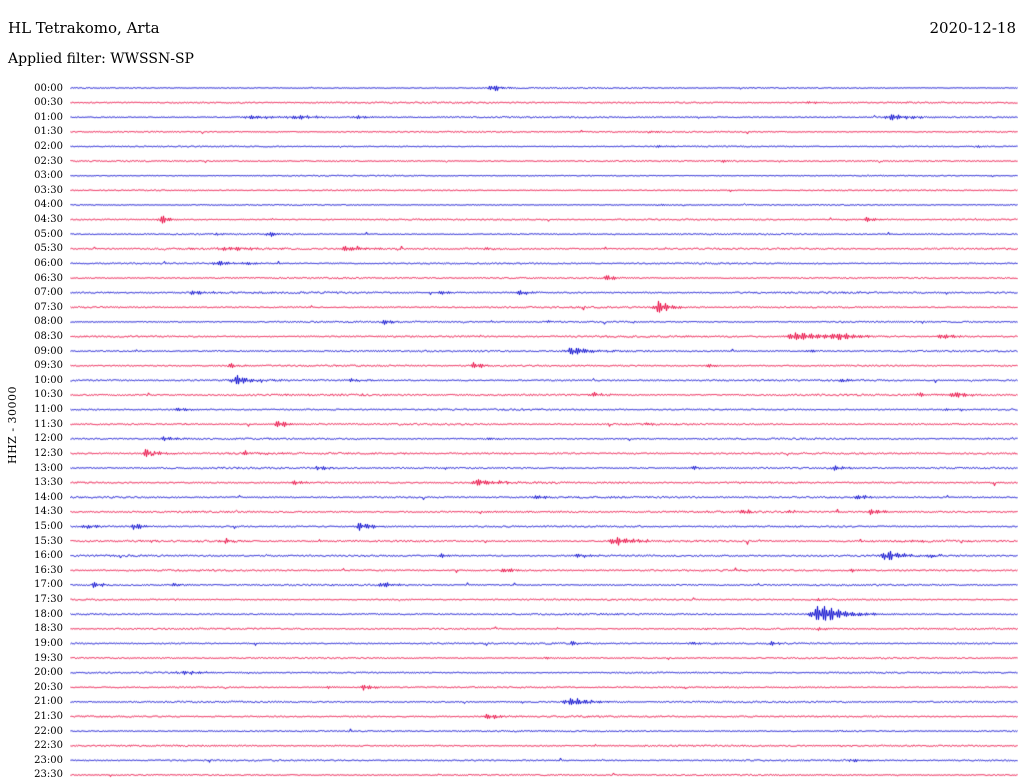  What do you see at coordinates (48, 293) in the screenshot?
I see `time-label: 07:00` at bounding box center [48, 293].